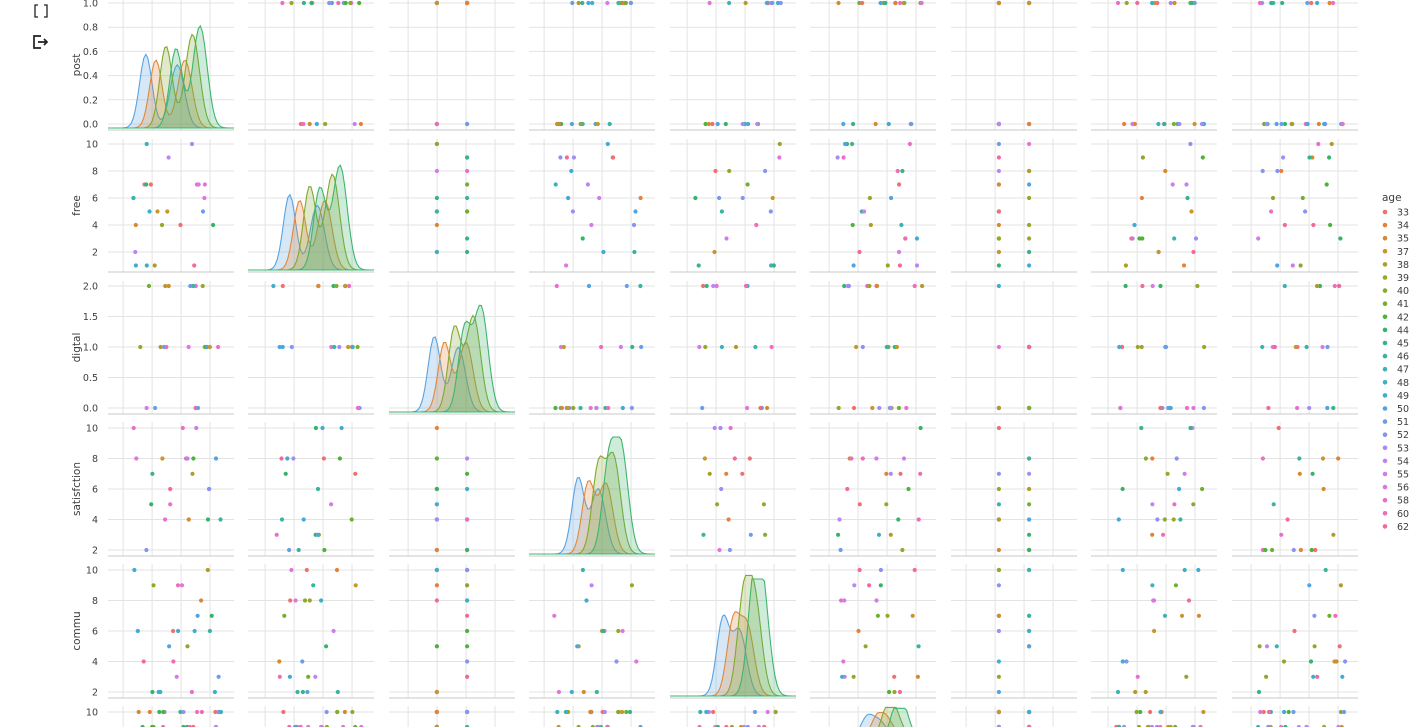  What do you see at coordinates (41, 11) in the screenshot?
I see `cell-brackets-icon` at bounding box center [41, 11].